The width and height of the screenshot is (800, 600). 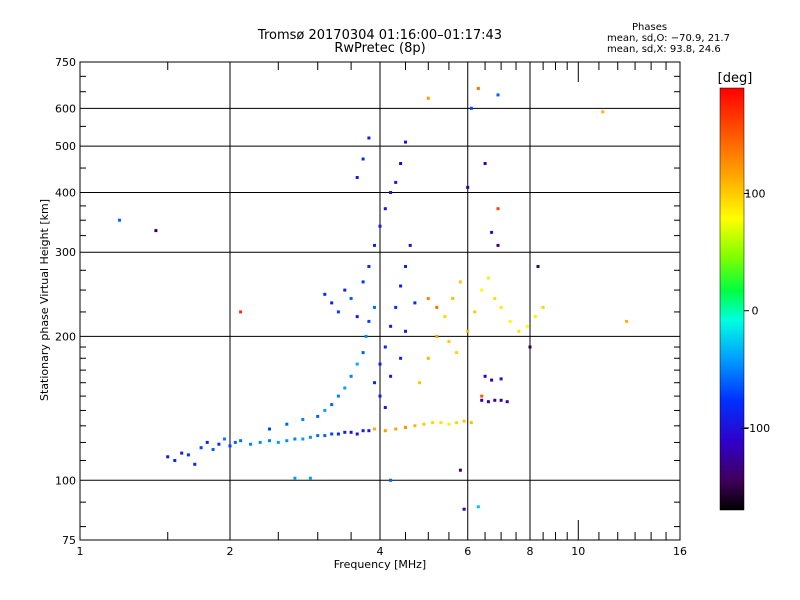 What do you see at coordinates (755, 428) in the screenshot?
I see `colorbar-tick-label: −100` at bounding box center [755, 428].